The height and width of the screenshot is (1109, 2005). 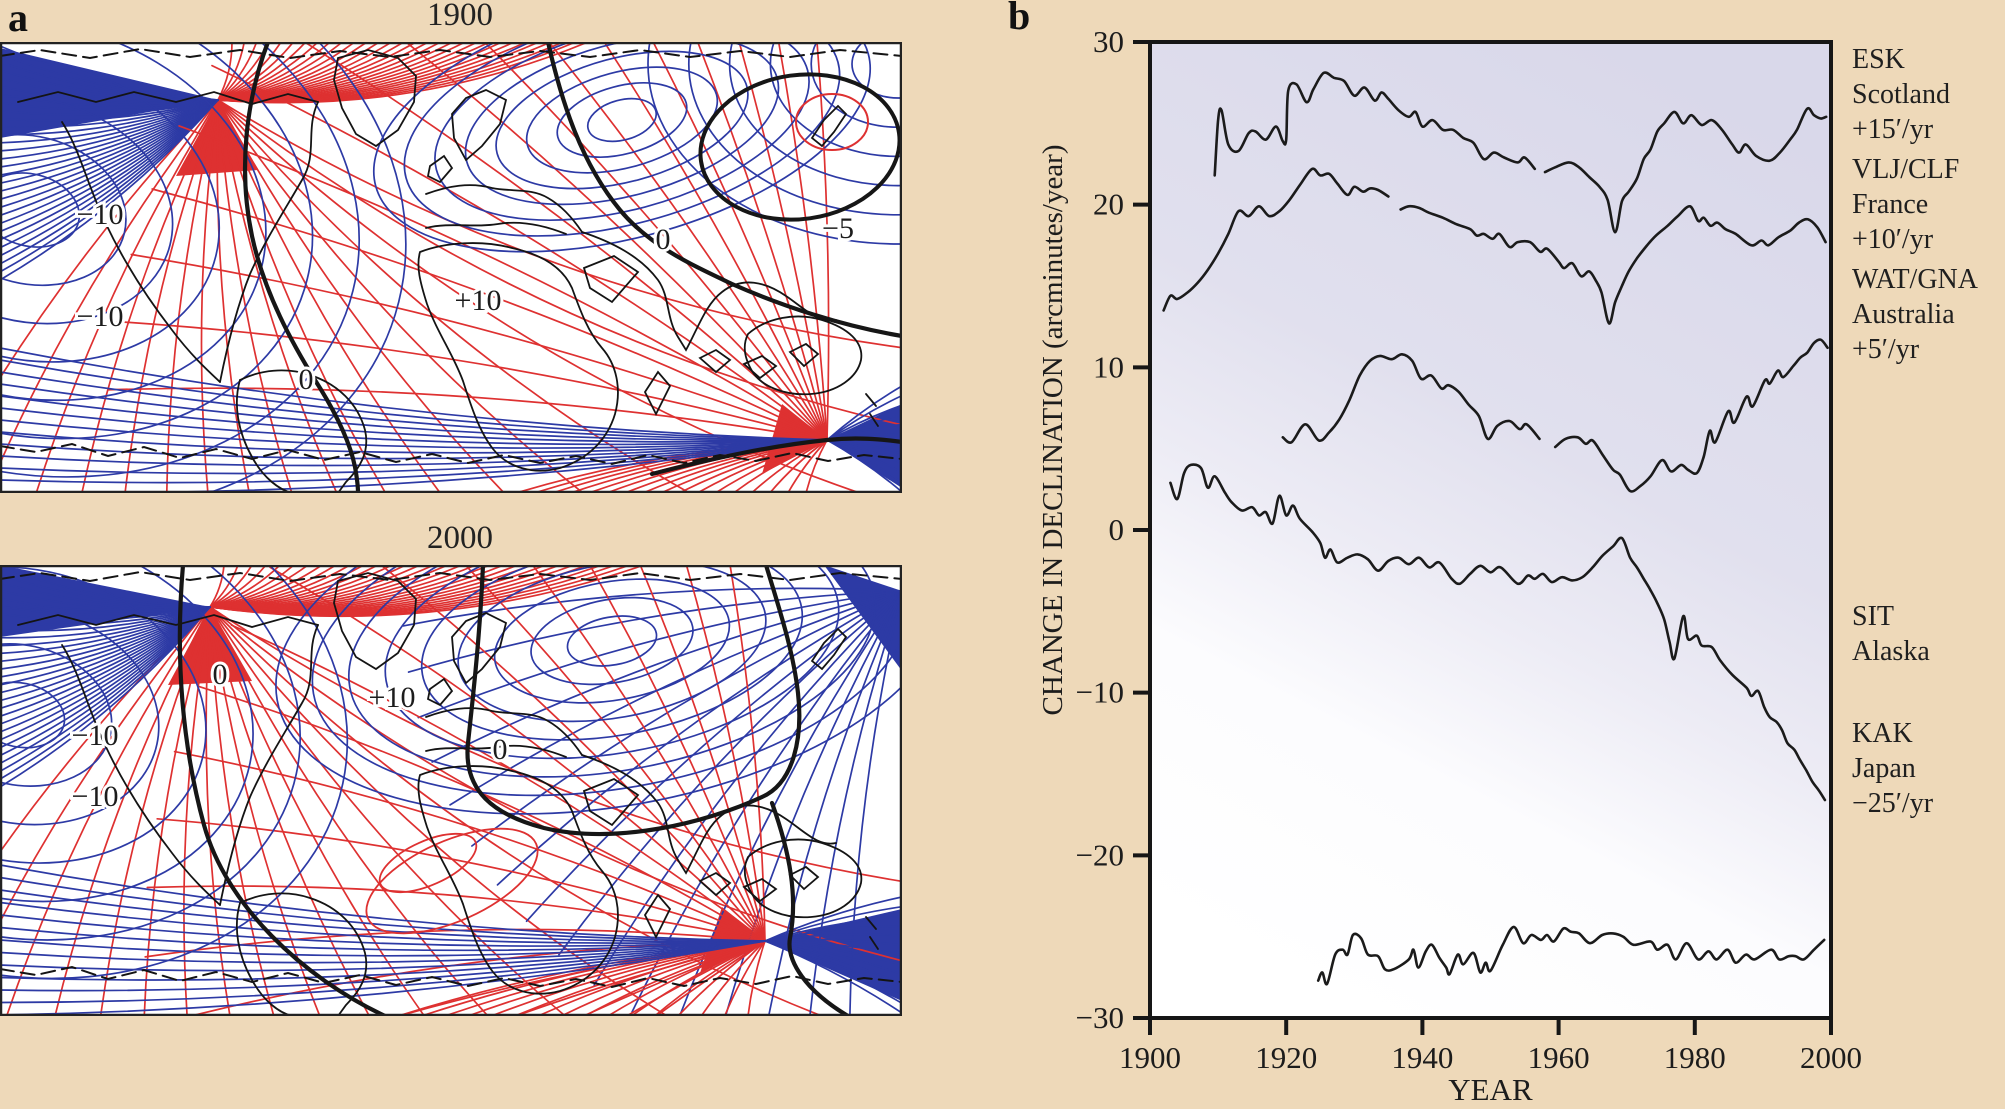 What do you see at coordinates (1613, 264) in the screenshot?
I see `series-curve-vlj-clf` at bounding box center [1613, 264].